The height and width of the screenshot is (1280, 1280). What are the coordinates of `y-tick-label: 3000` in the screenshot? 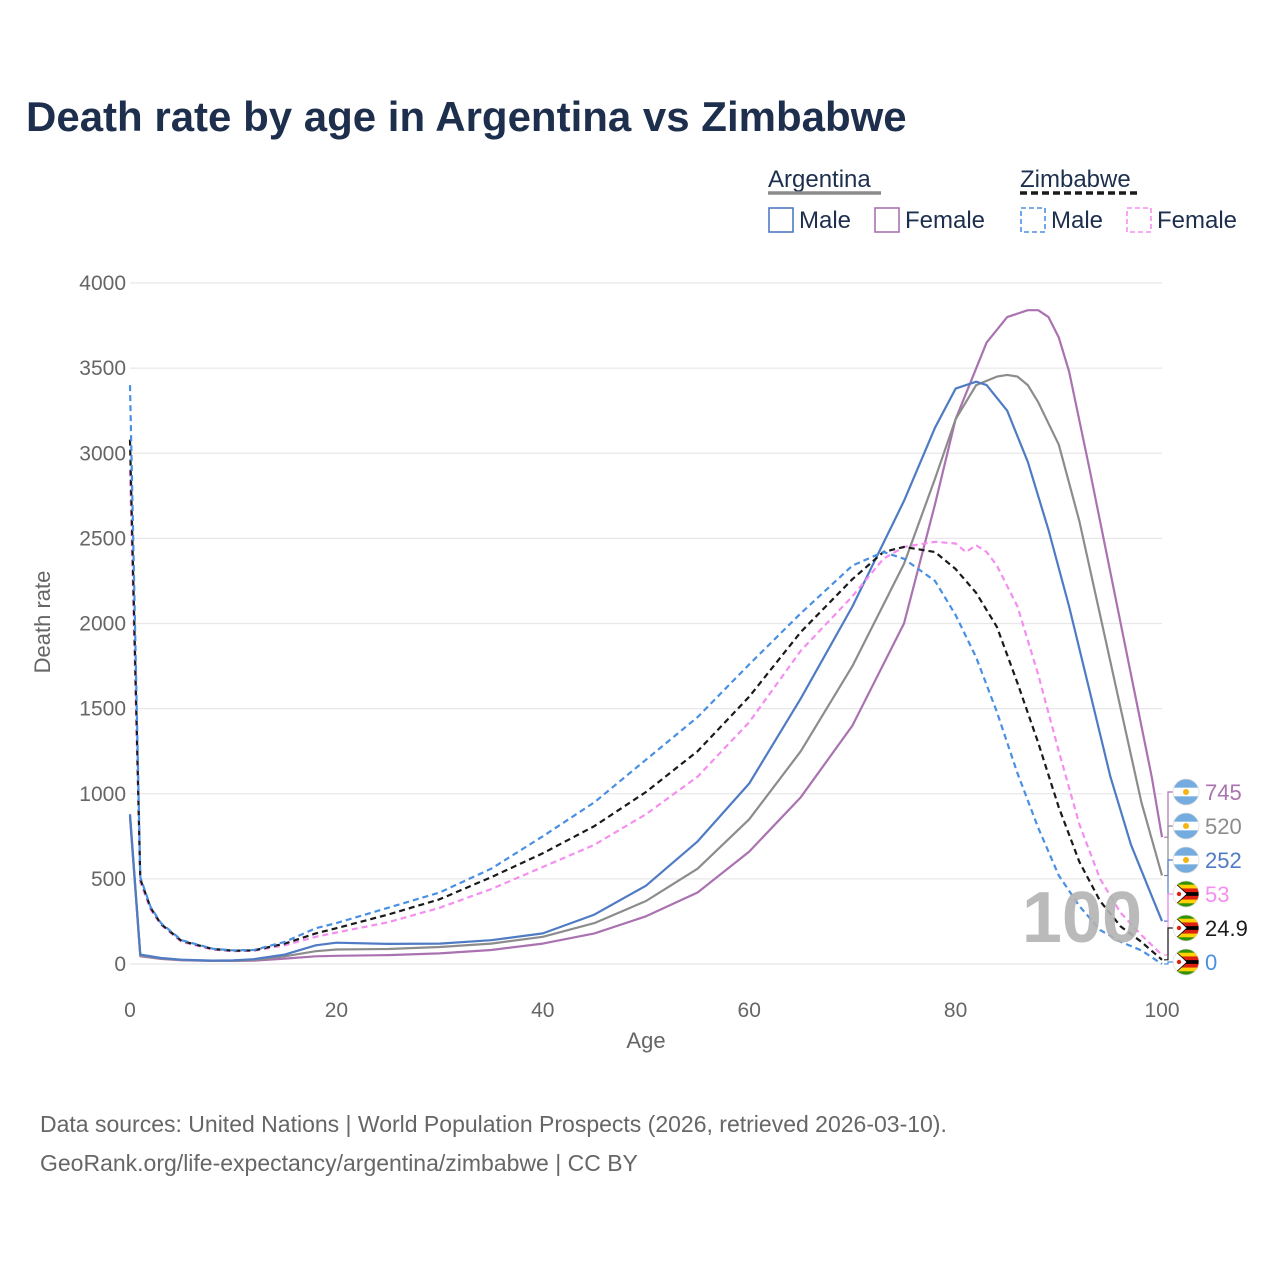 It's located at (102, 453).